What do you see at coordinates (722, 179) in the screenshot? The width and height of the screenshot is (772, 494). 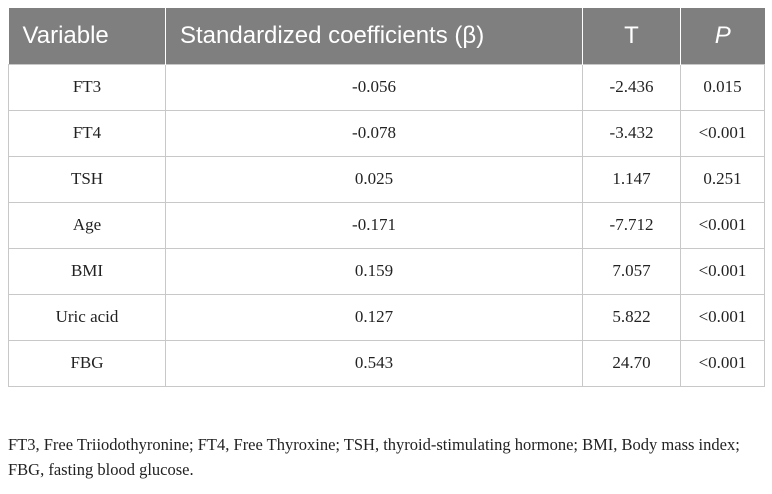 I see `cell-p: 0.251` at bounding box center [722, 179].